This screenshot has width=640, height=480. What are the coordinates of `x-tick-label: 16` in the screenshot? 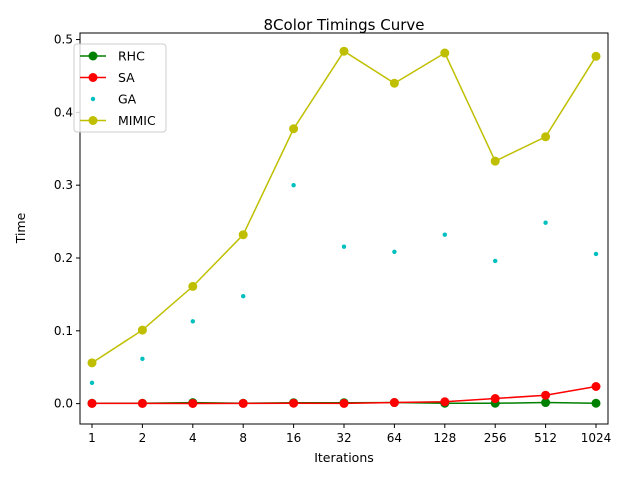 It's located at (293, 438).